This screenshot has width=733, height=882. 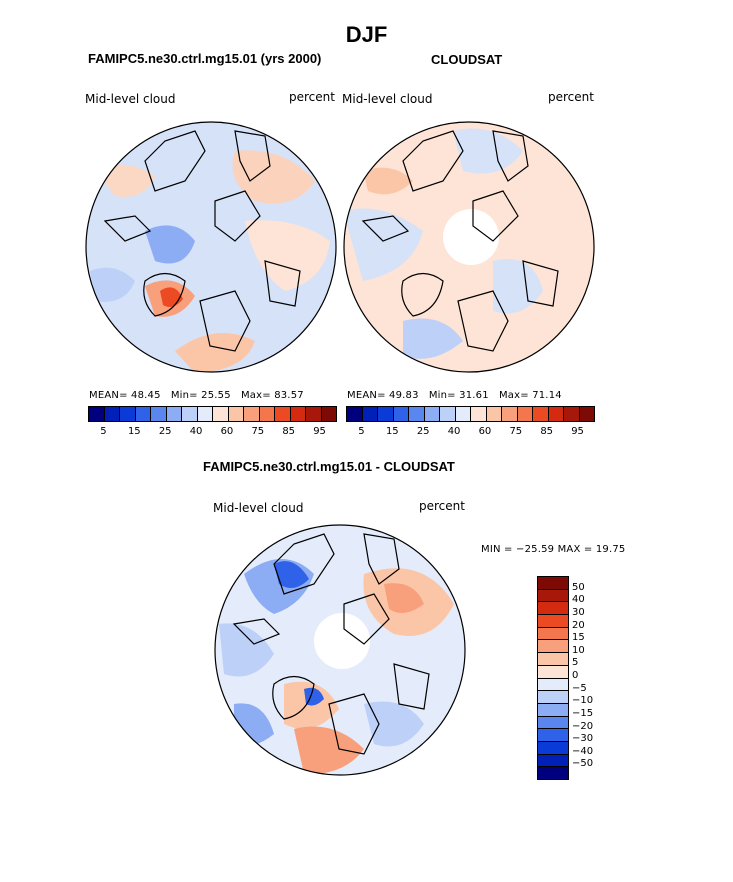 I want to click on model-stats: MEAN= 48.45 Min= 25.55 Max= 83.57, so click(x=196, y=395).